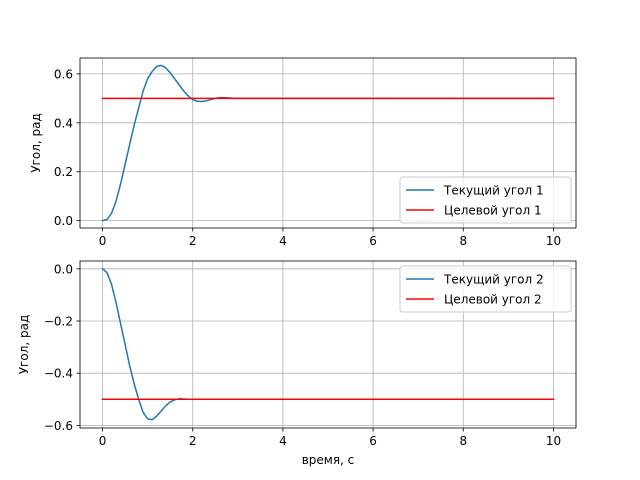 The width and height of the screenshot is (640, 480). Describe the element at coordinates (63, 172) in the screenshot. I see `y-tick-label: 0.2` at that location.